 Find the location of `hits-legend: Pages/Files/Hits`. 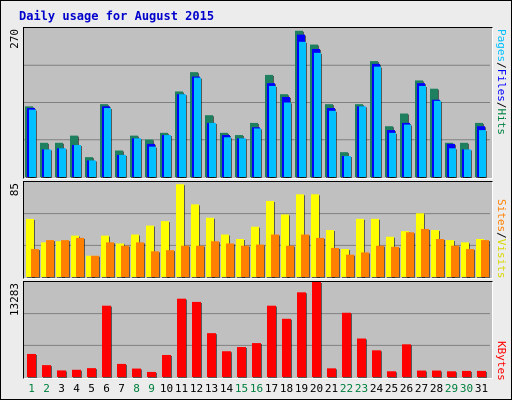

hits-legend: Pages/Files/Hits is located at coordinates (501, 82).